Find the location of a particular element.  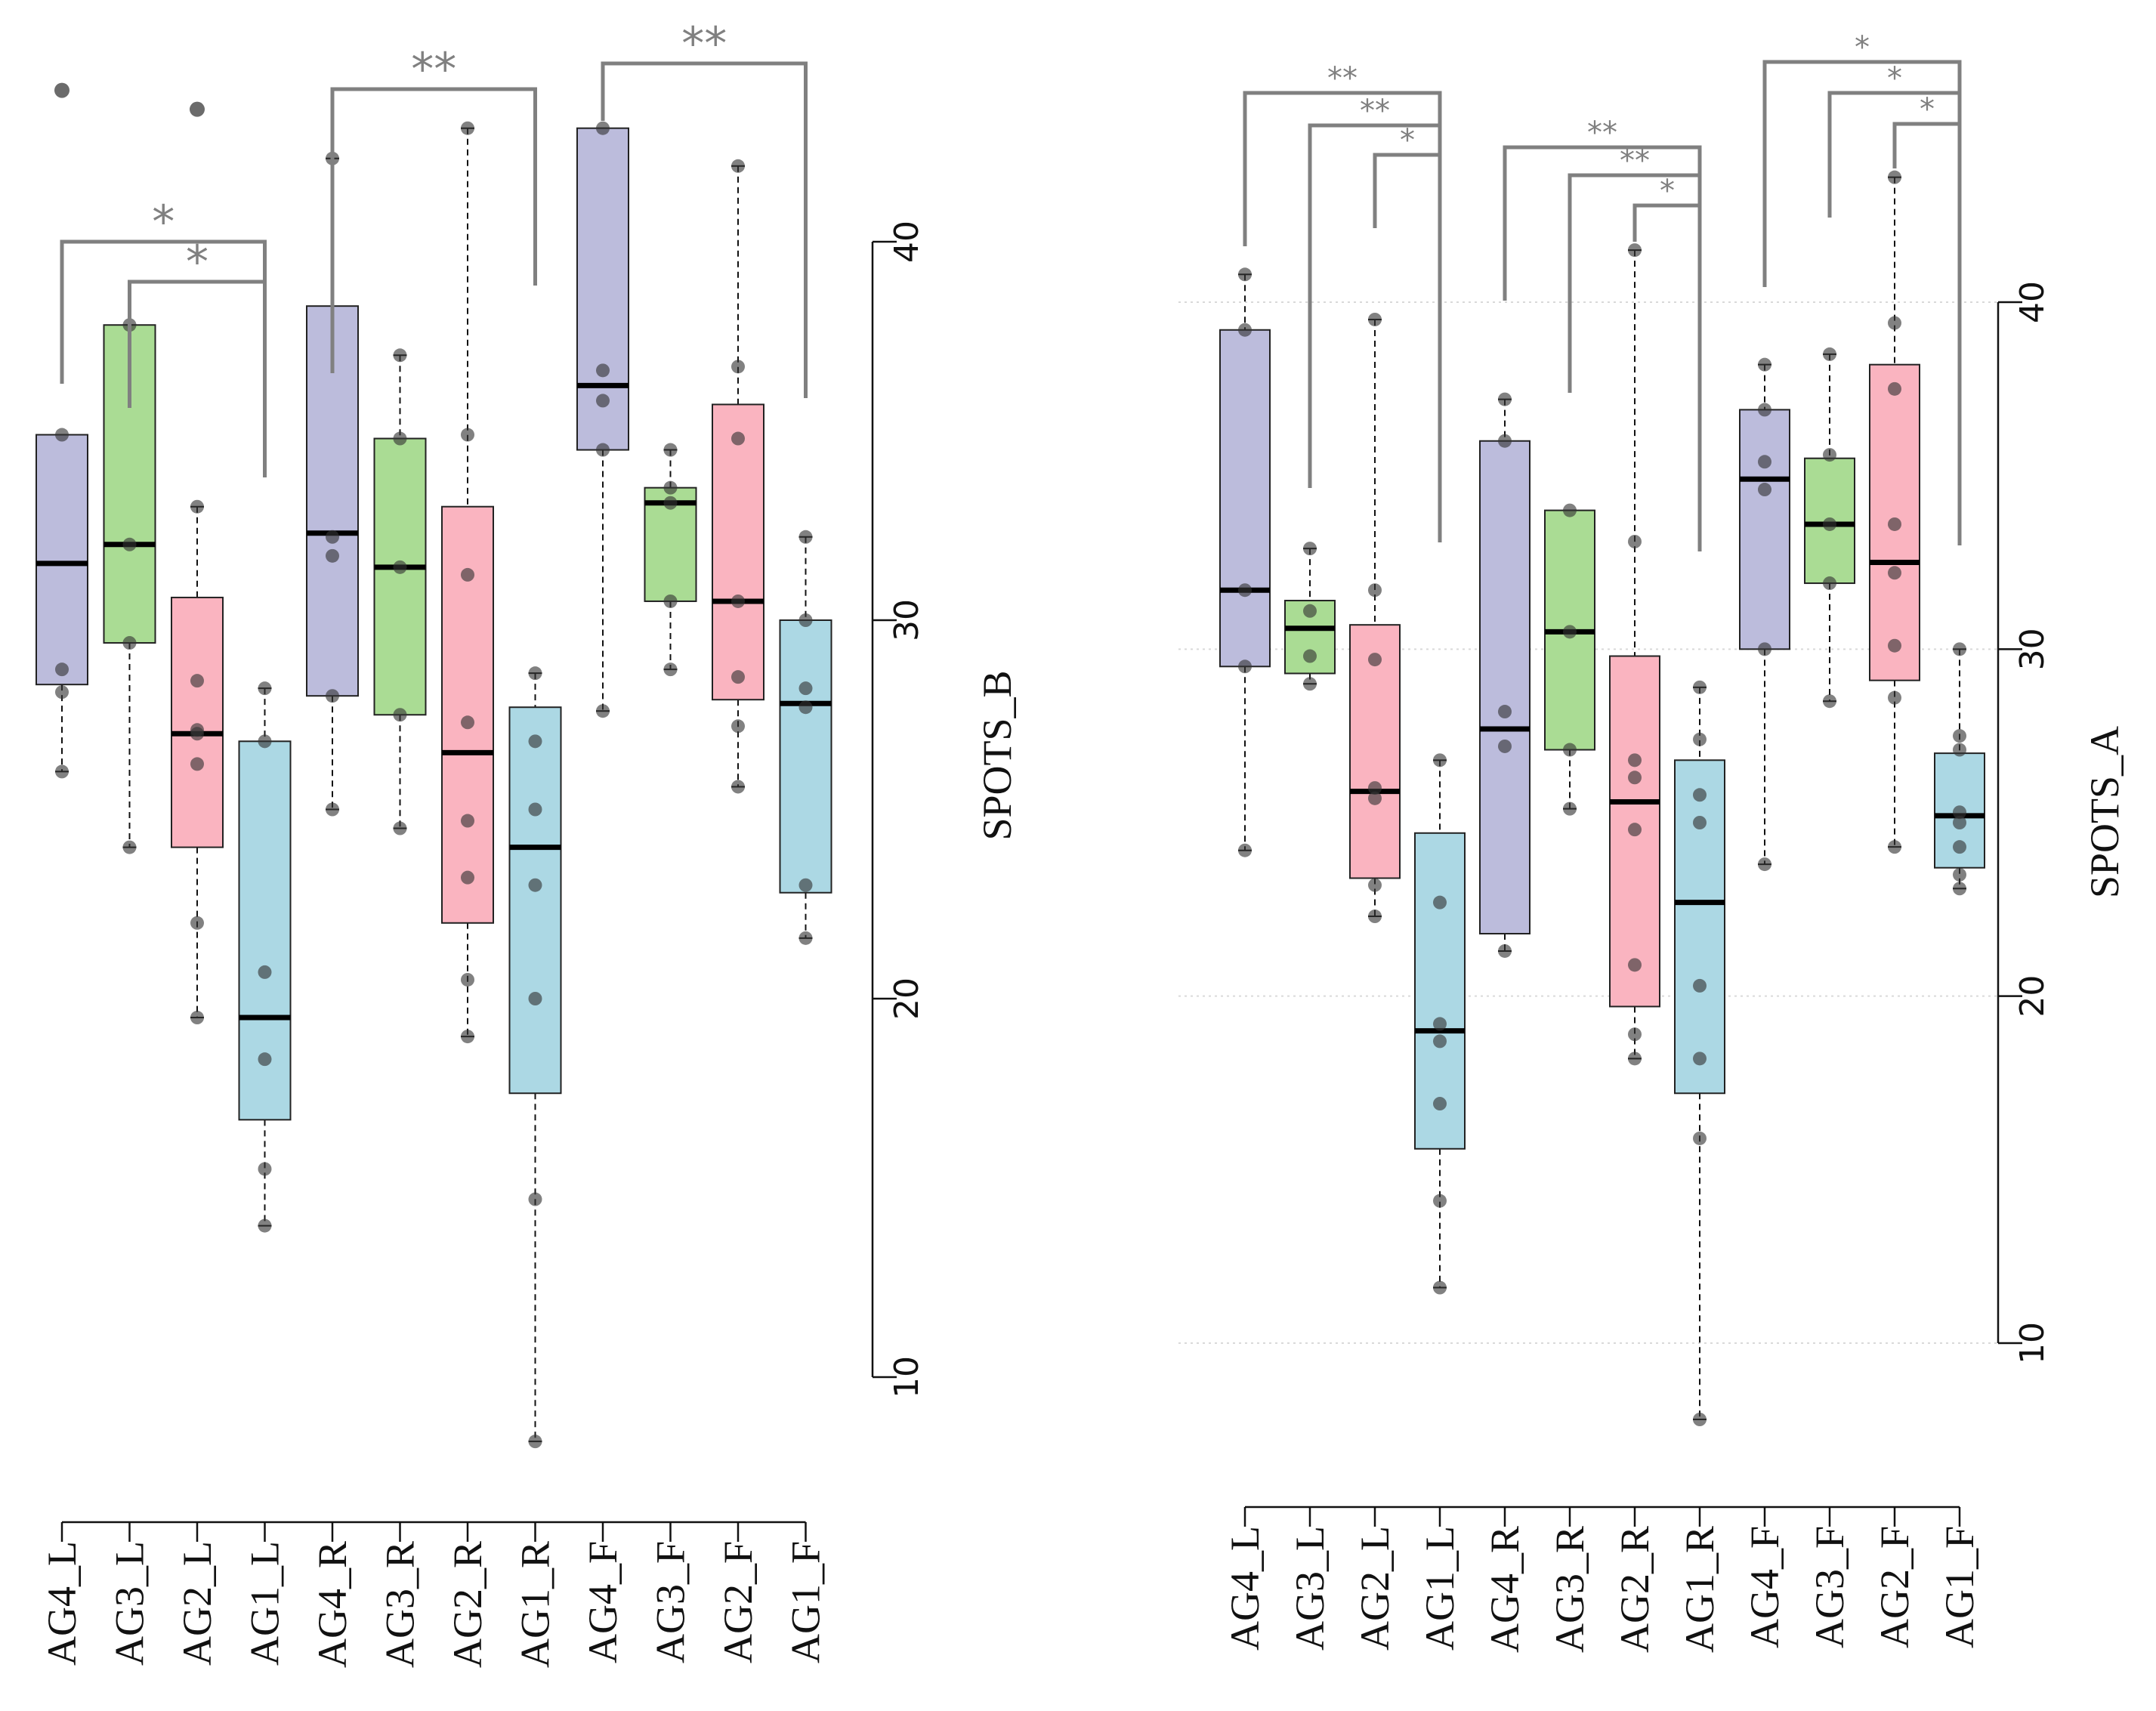

box-ag1-l is located at coordinates (265, 957).